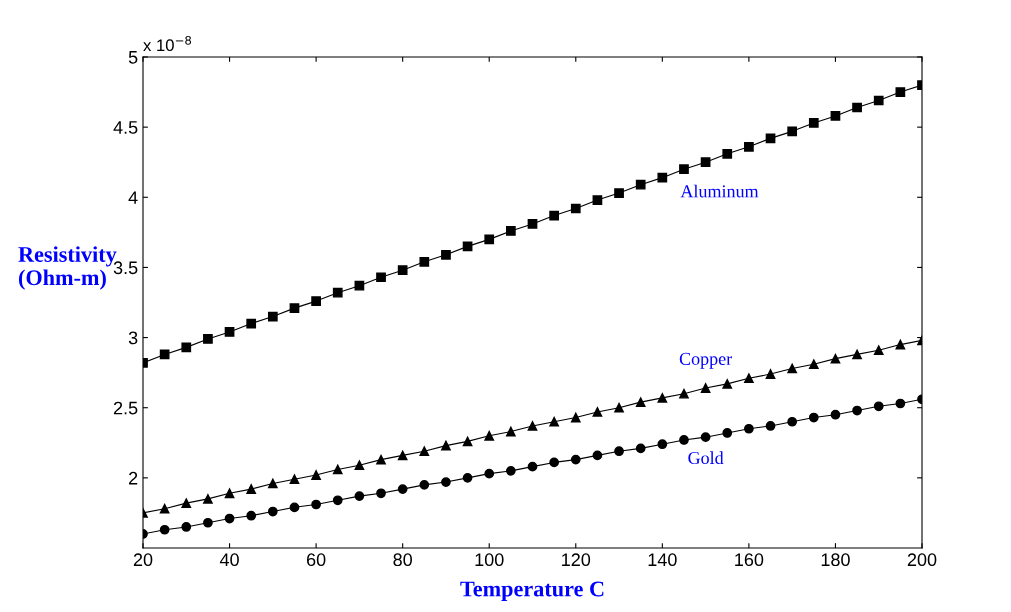 This screenshot has width=1011, height=612. Describe the element at coordinates (662, 560) in the screenshot. I see `x-tick-label: 140` at that location.